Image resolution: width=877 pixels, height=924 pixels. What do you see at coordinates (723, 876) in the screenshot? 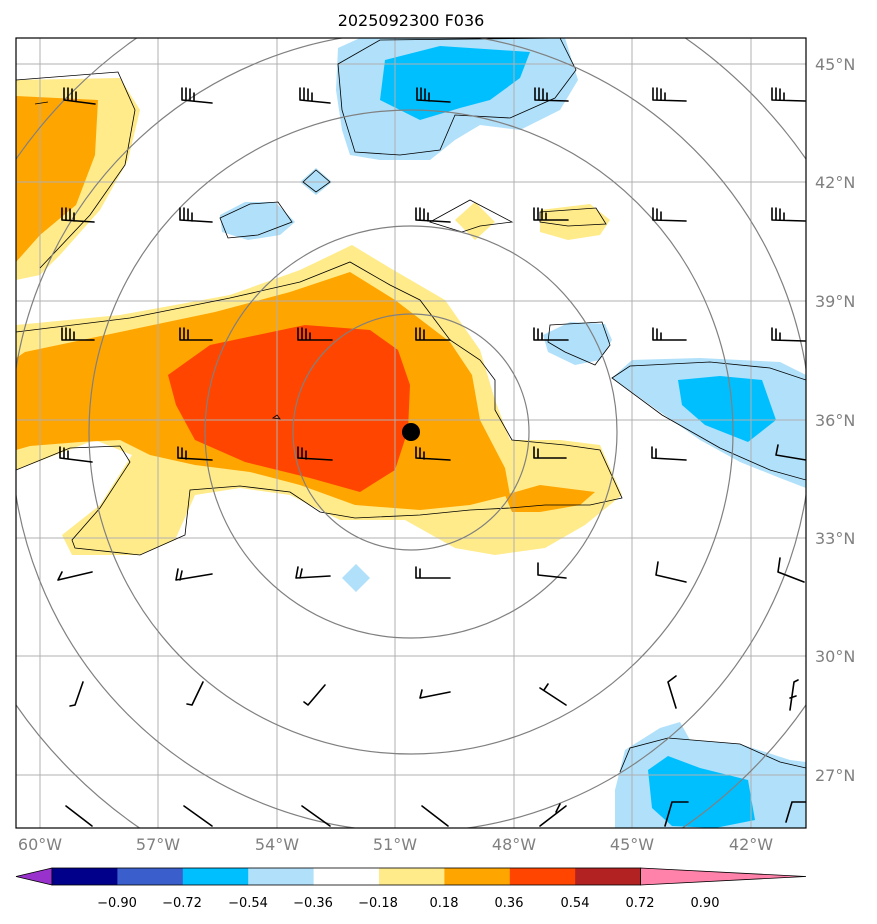
I see `colorbar-extend-high` at bounding box center [723, 876].